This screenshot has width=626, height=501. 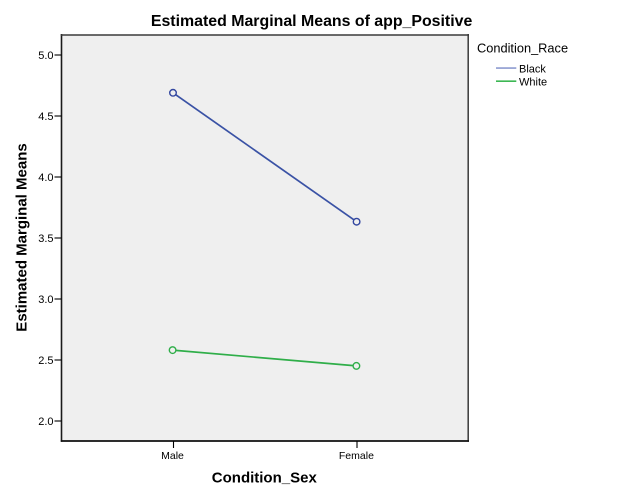 What do you see at coordinates (356, 456) in the screenshot?
I see `svg-text: Female` at bounding box center [356, 456].